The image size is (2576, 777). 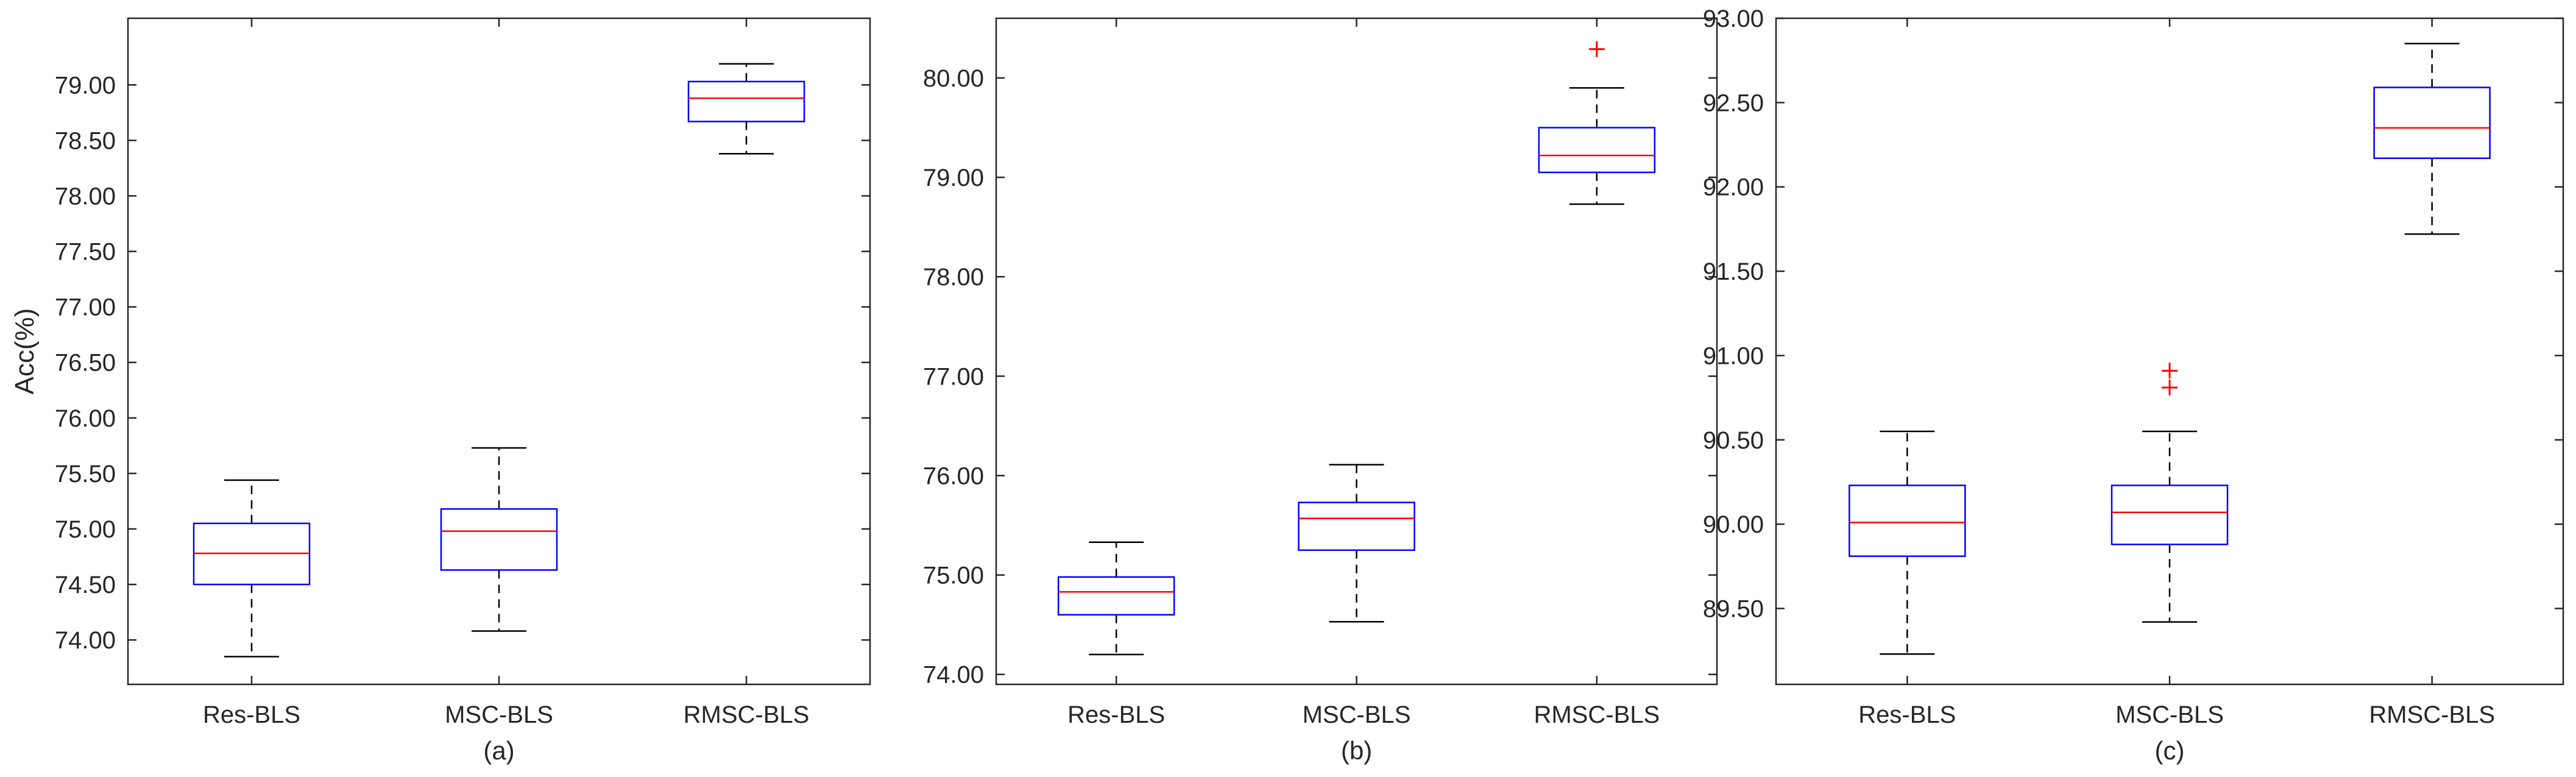 I want to click on y-tick-label: 90.00, so click(x=1733, y=524).